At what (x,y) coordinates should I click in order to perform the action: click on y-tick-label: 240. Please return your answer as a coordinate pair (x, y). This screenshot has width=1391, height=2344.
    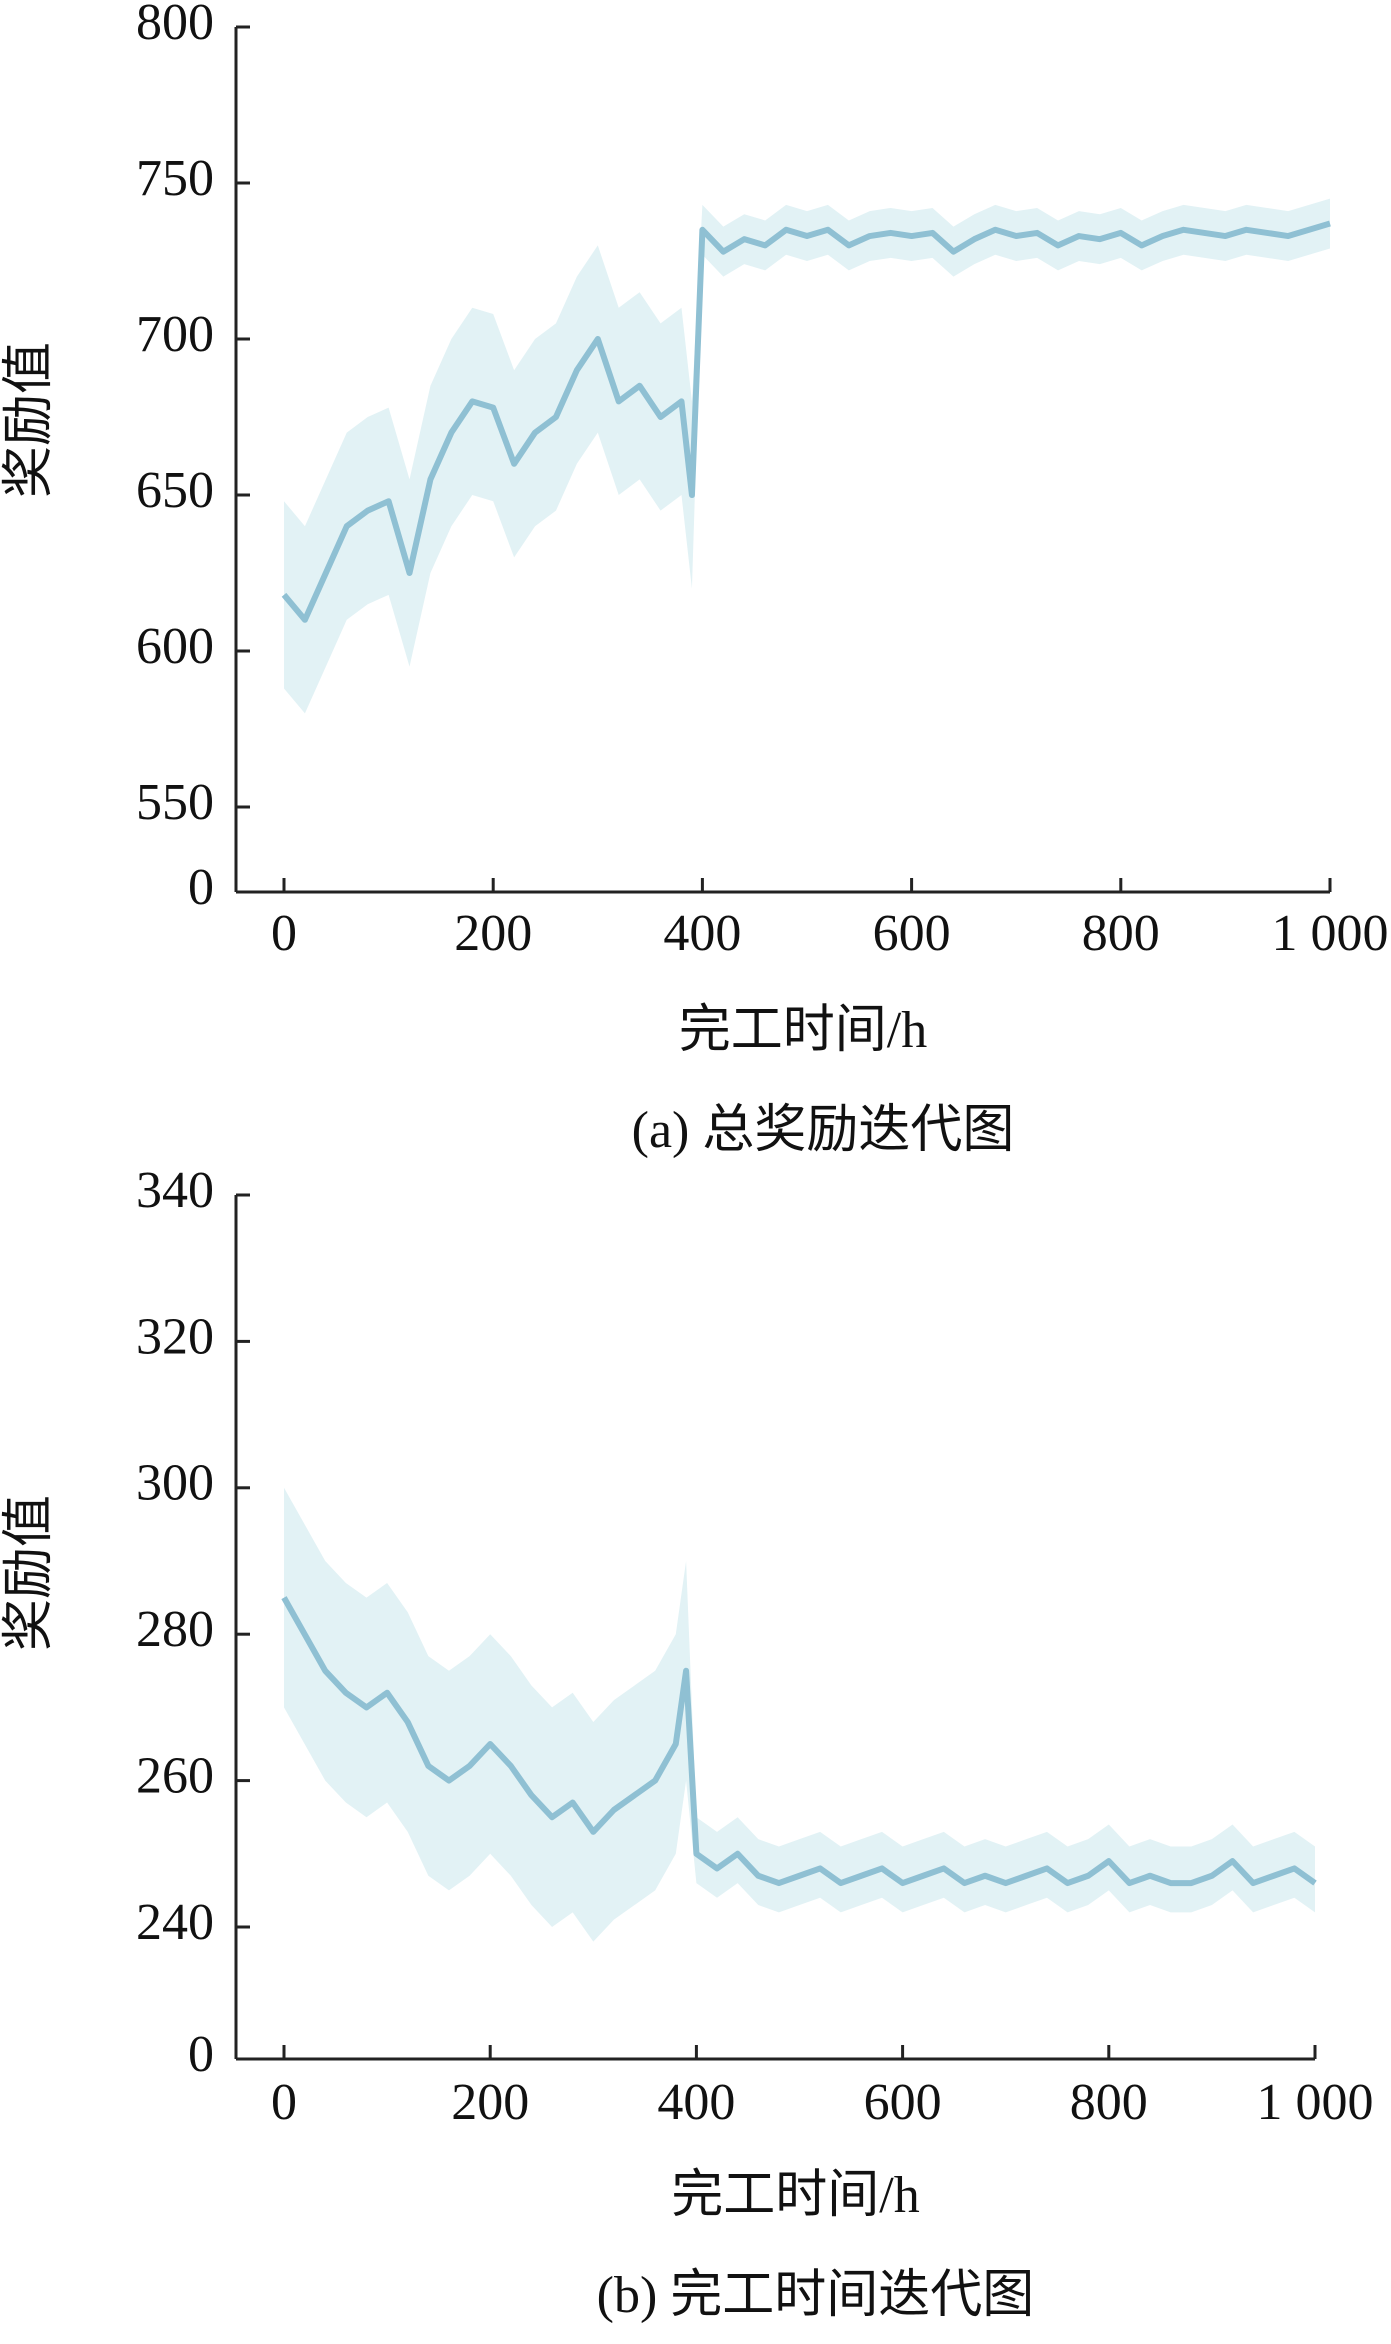
    Looking at the image, I should click on (175, 1922).